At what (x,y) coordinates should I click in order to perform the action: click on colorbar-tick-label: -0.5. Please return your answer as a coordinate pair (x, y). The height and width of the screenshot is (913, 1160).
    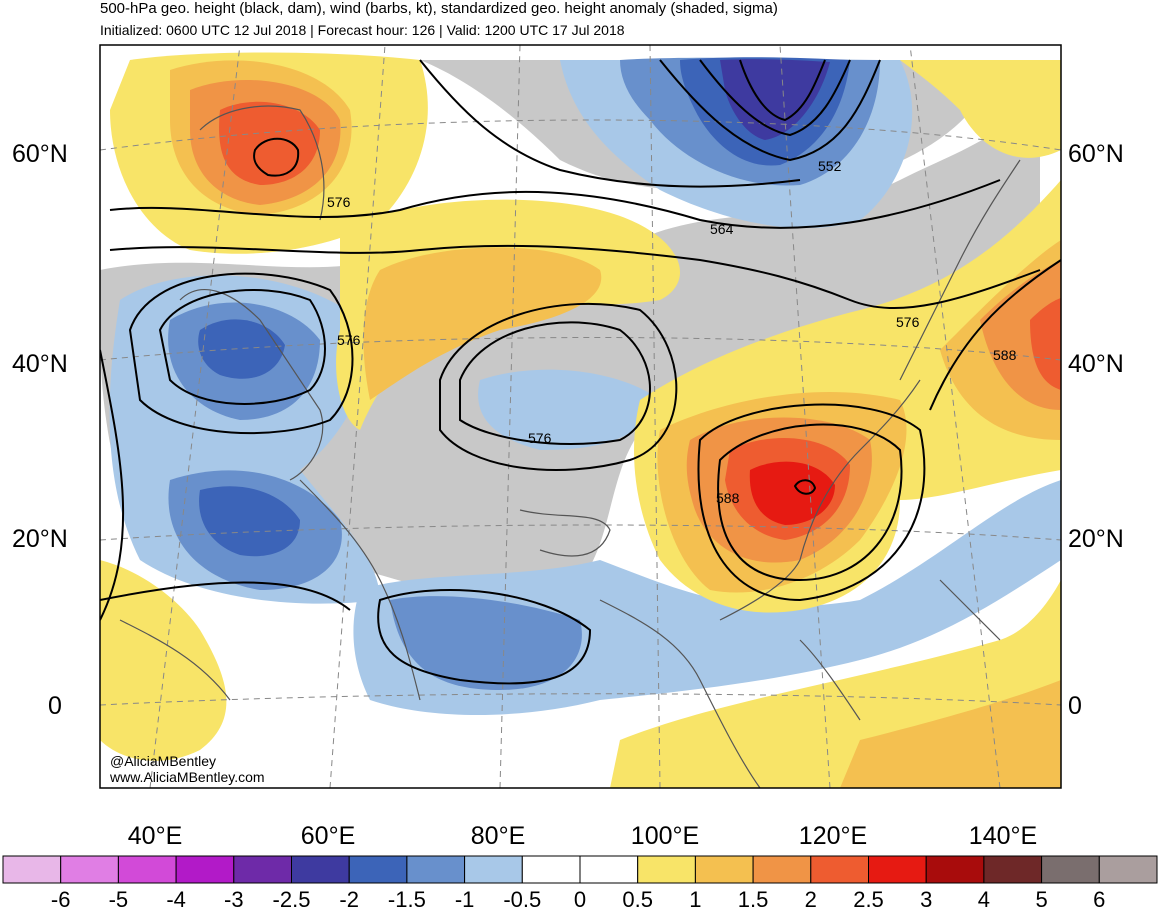
    Looking at the image, I should click on (522, 899).